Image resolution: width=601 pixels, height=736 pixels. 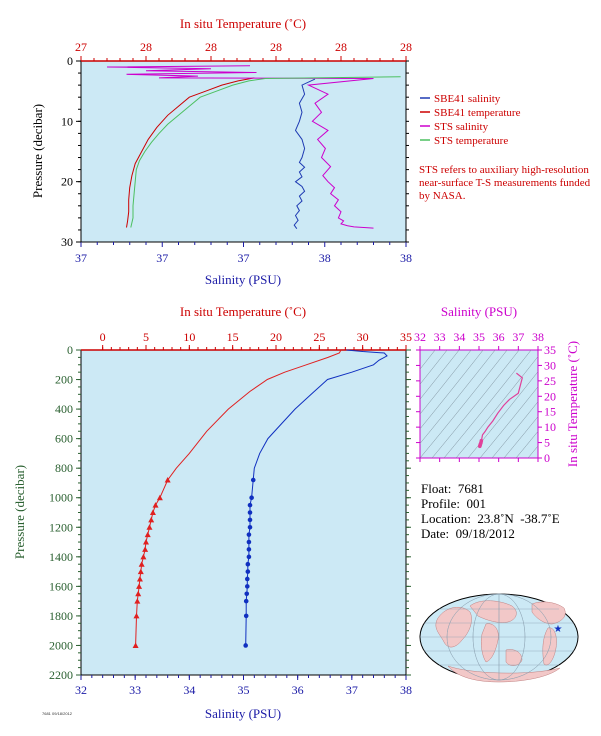 What do you see at coordinates (558, 629) in the screenshot?
I see `float-location-marker: ★` at bounding box center [558, 629].